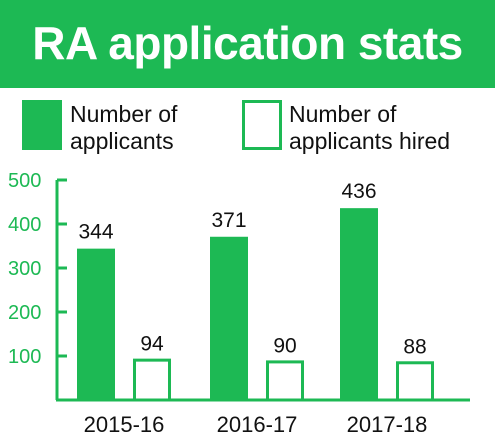 This screenshot has width=495, height=447. Describe the element at coordinates (284, 345) in the screenshot. I see `data-label-hired: 90` at that location.